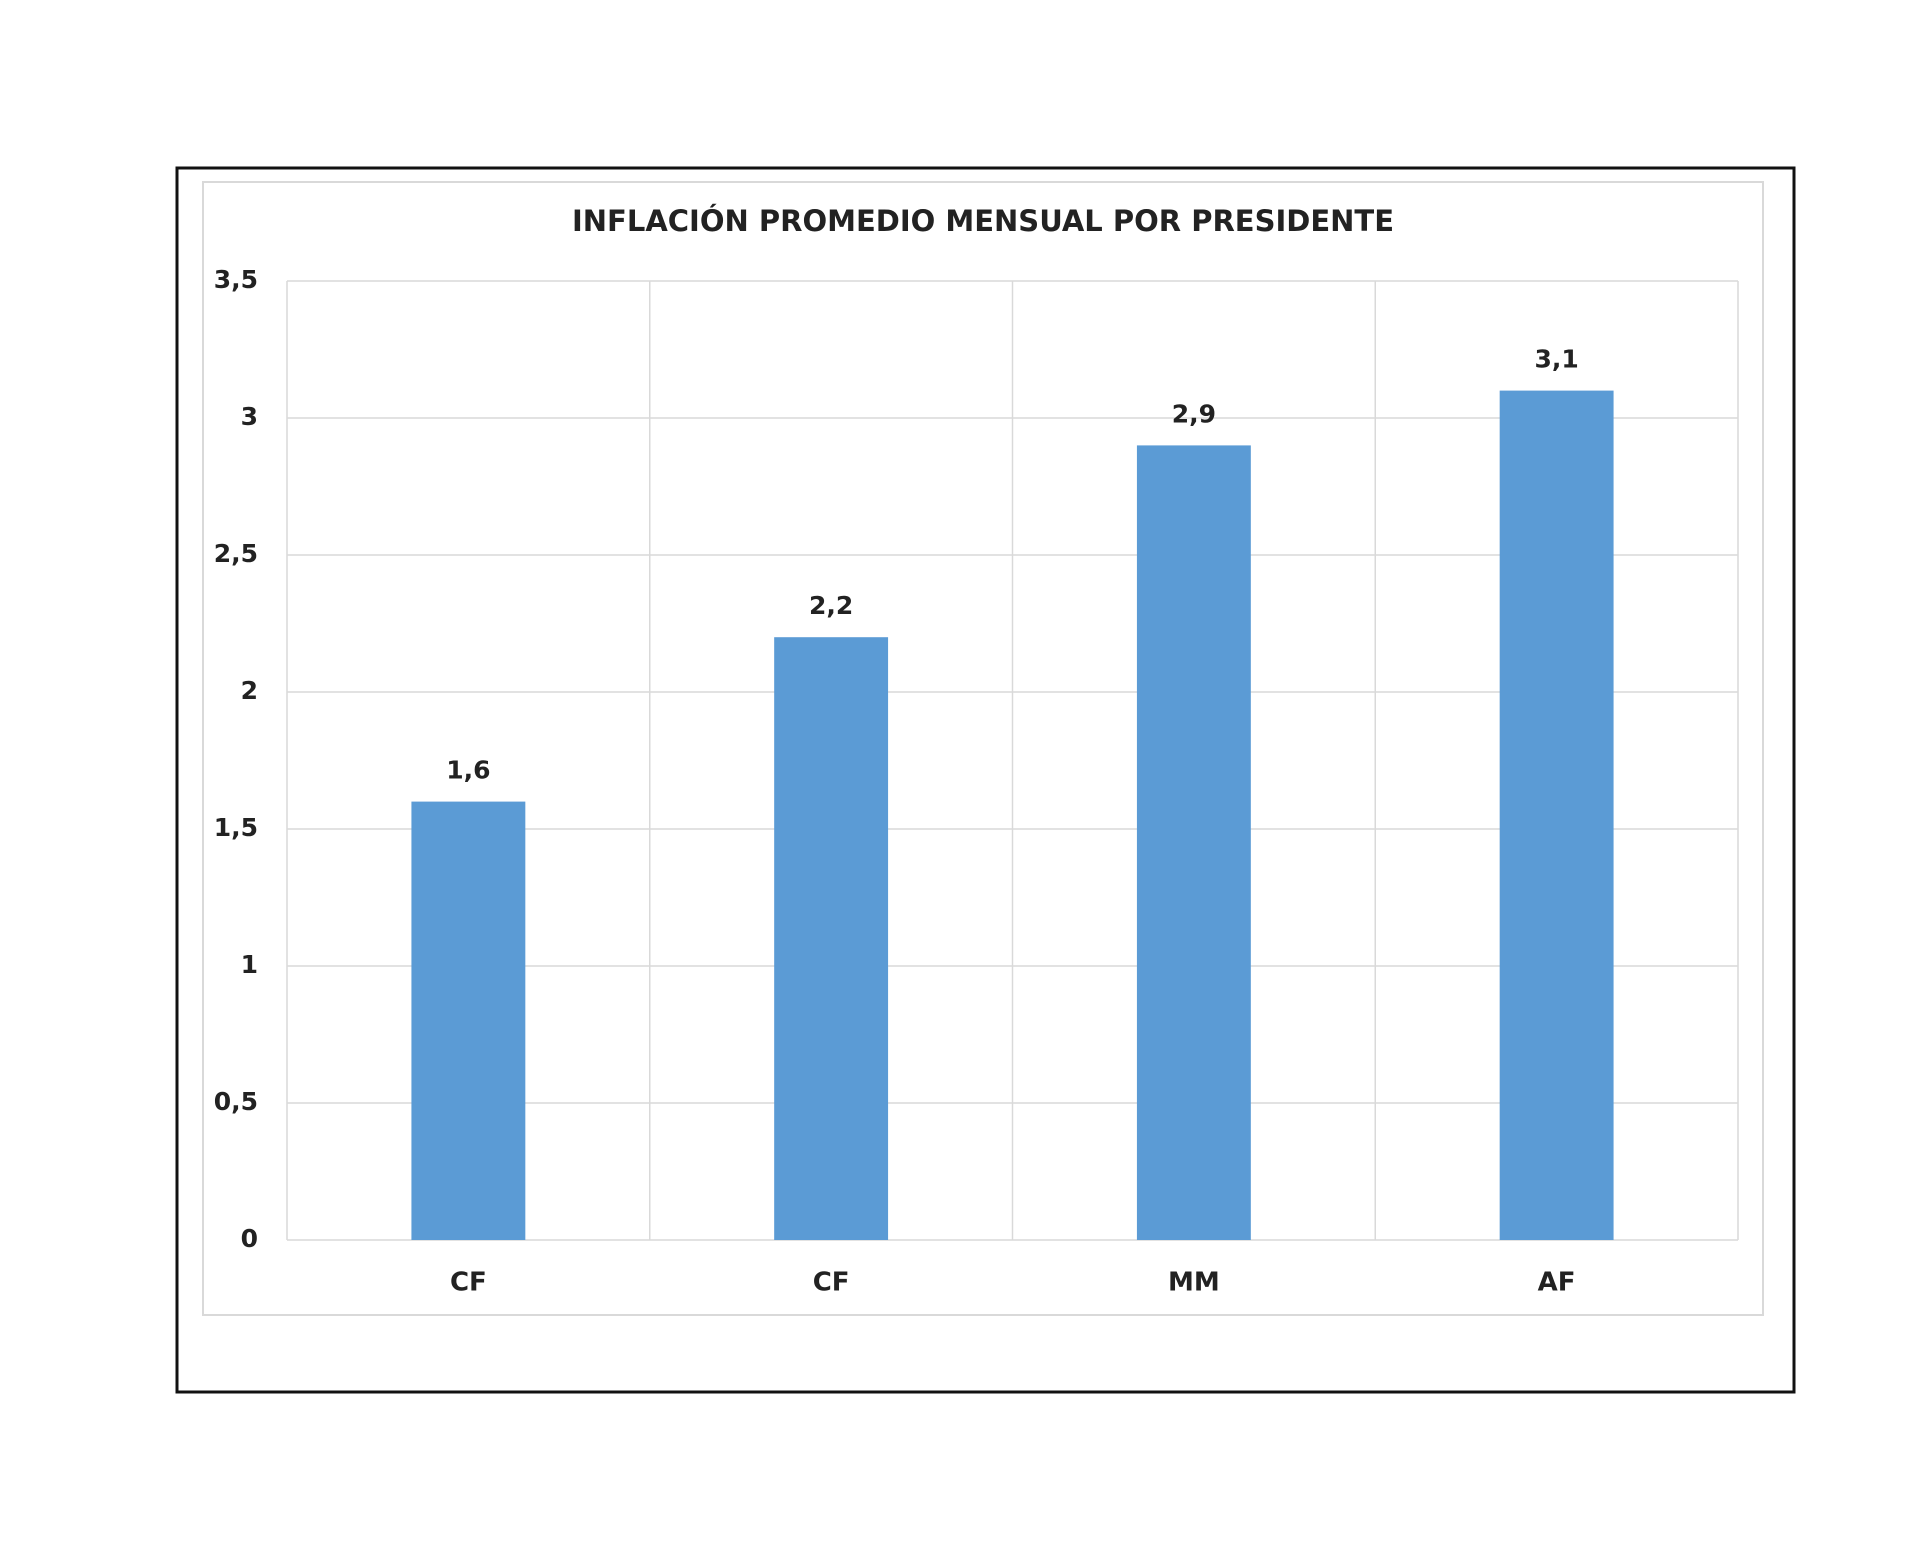 This screenshot has height=1552, width=1920. Describe the element at coordinates (1194, 1283) in the screenshot. I see `x-tick-label: MM` at that location.